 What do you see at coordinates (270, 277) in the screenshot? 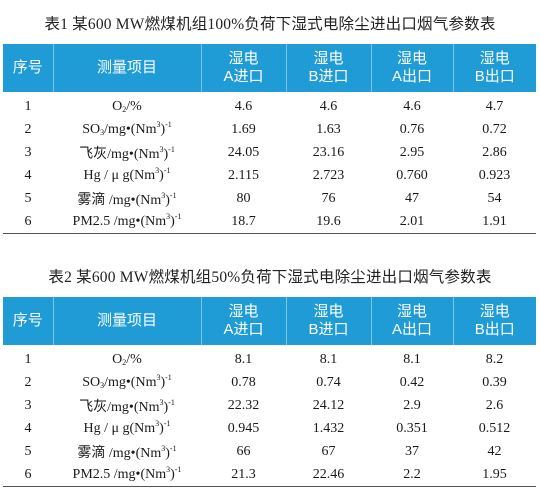
I see `table2-caption: 表2 某600 MW燃煤机组50%负荷下湿式电除尘进出口烟气参数表` at bounding box center [270, 277].